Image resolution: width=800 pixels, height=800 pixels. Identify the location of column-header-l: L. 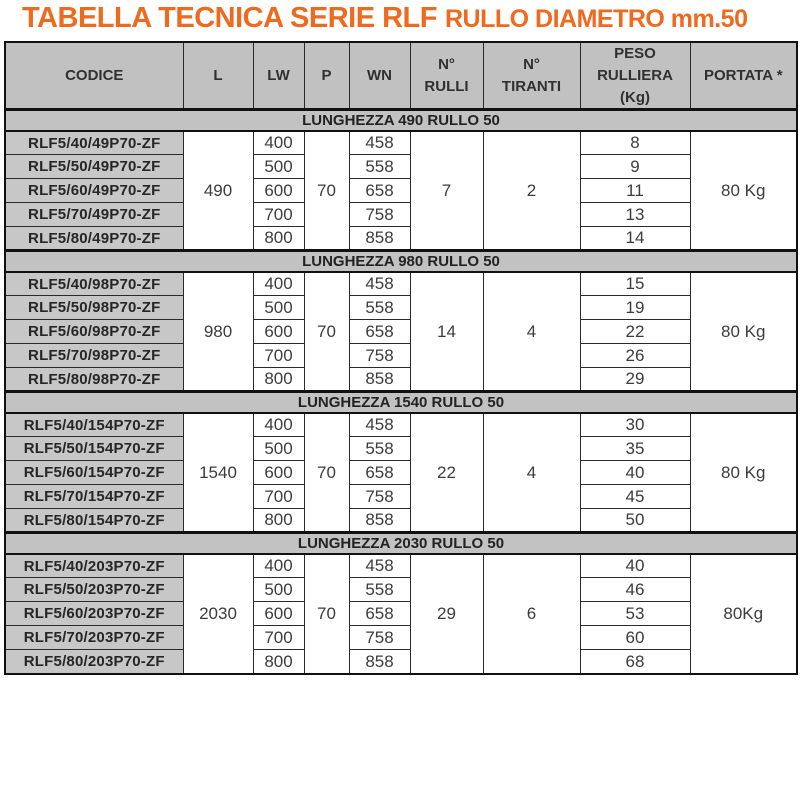
(218, 76).